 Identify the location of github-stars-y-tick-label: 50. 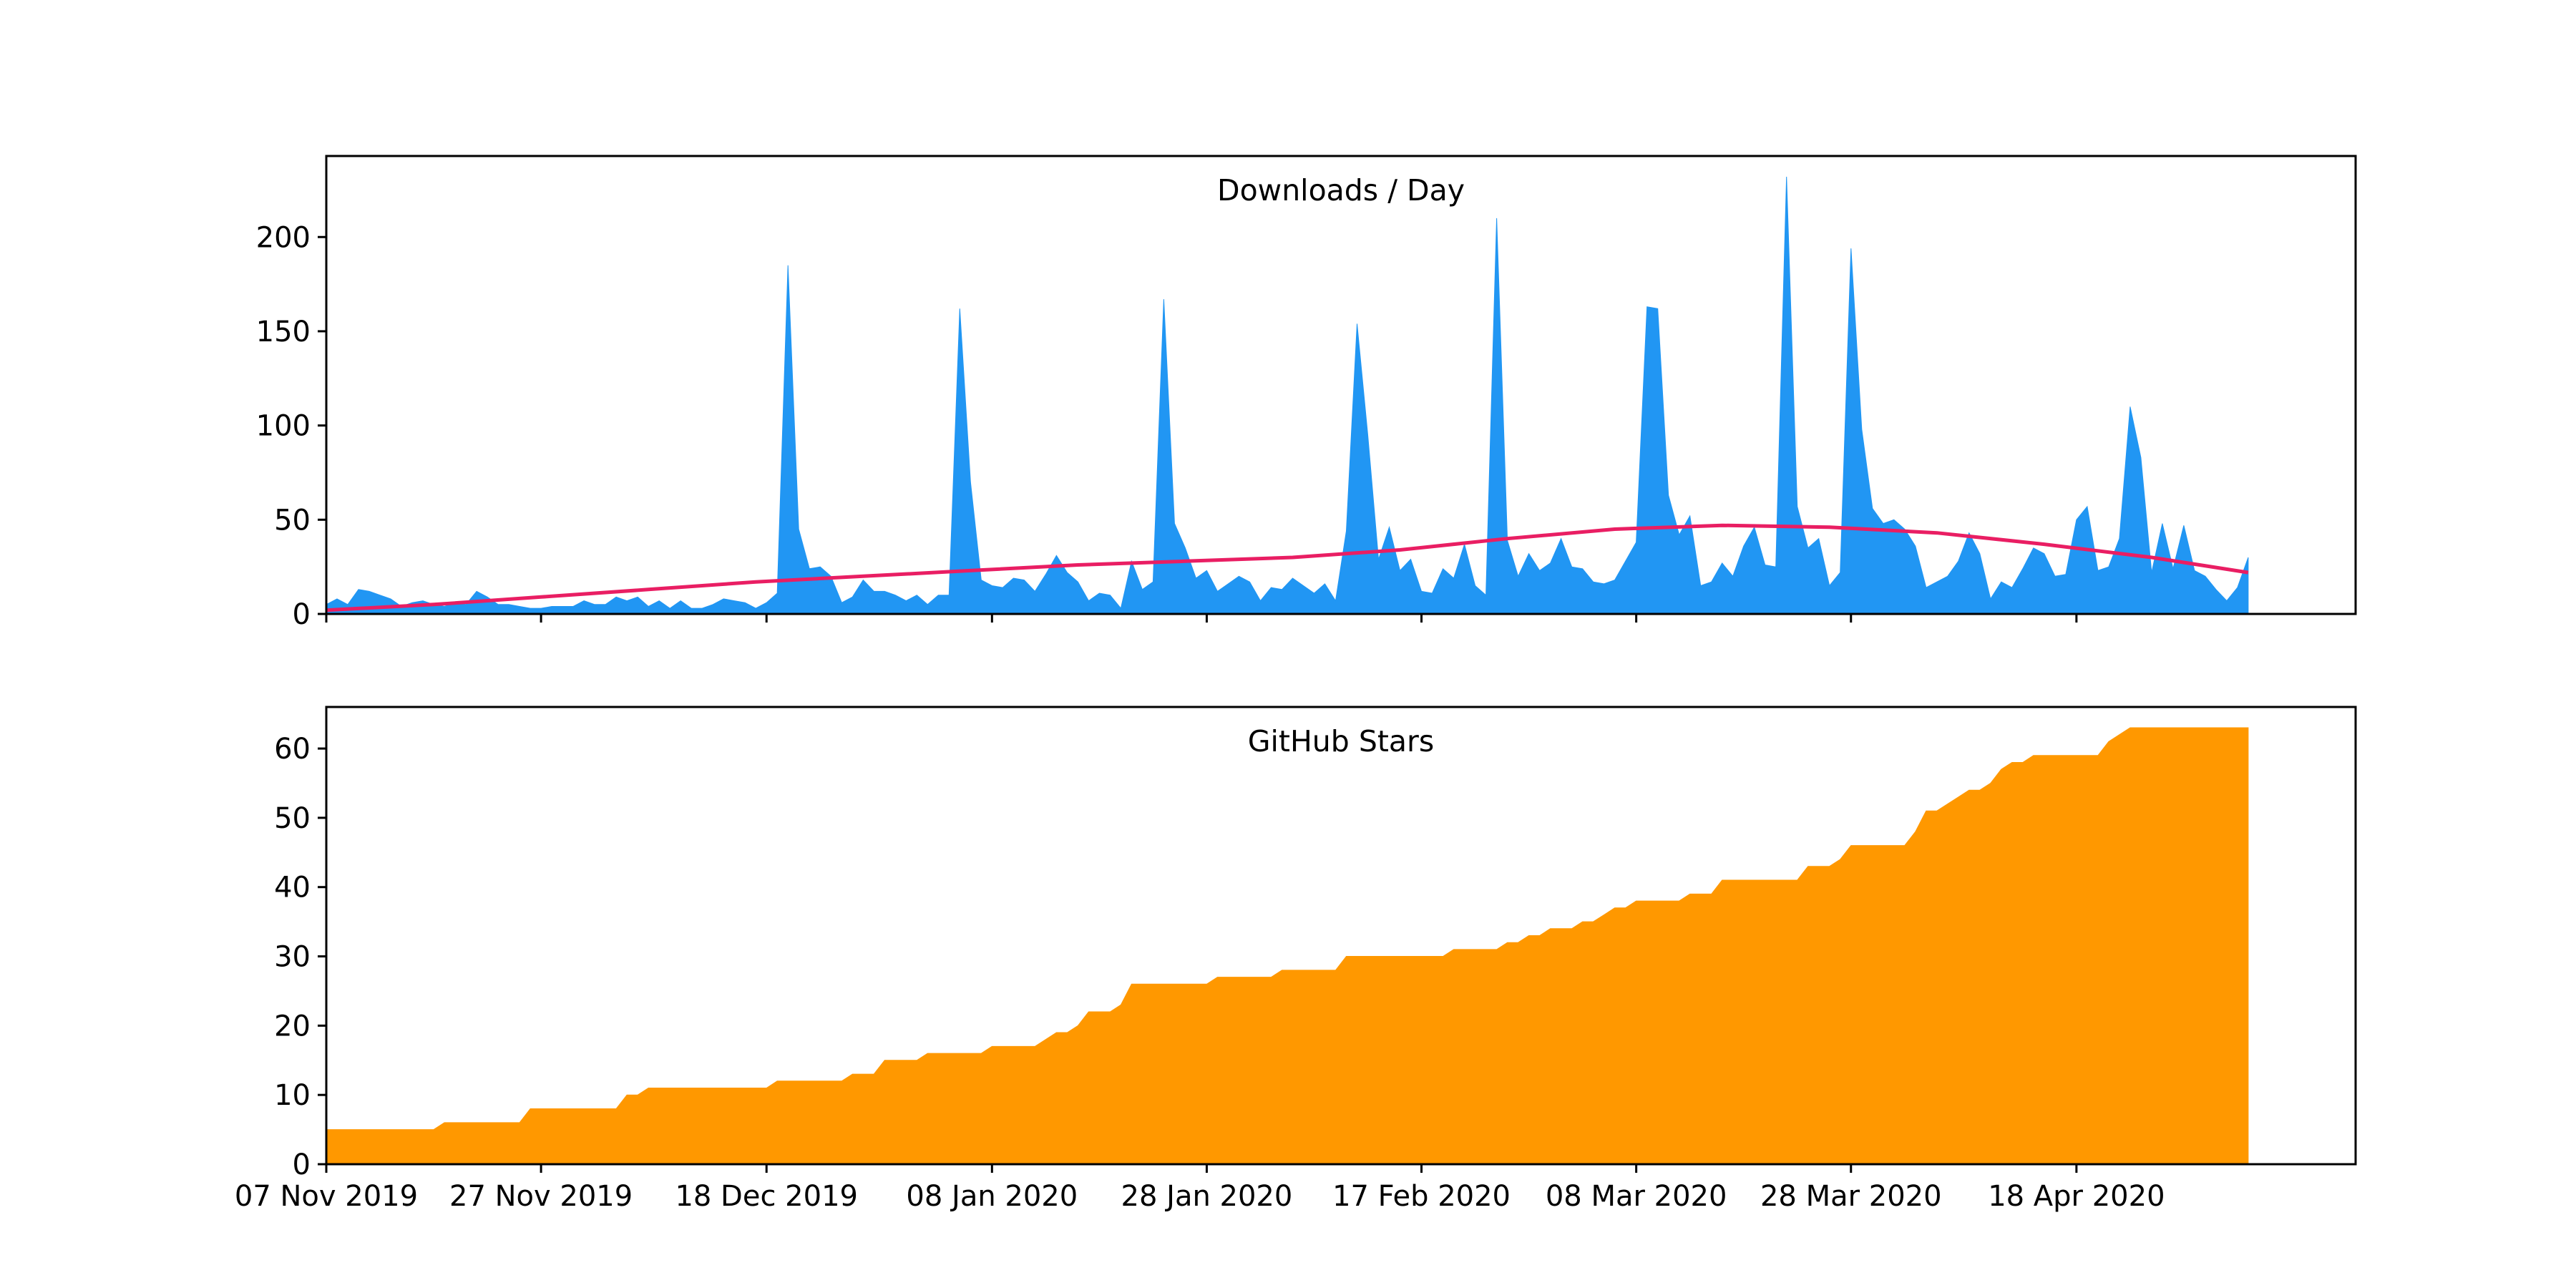
(292, 818).